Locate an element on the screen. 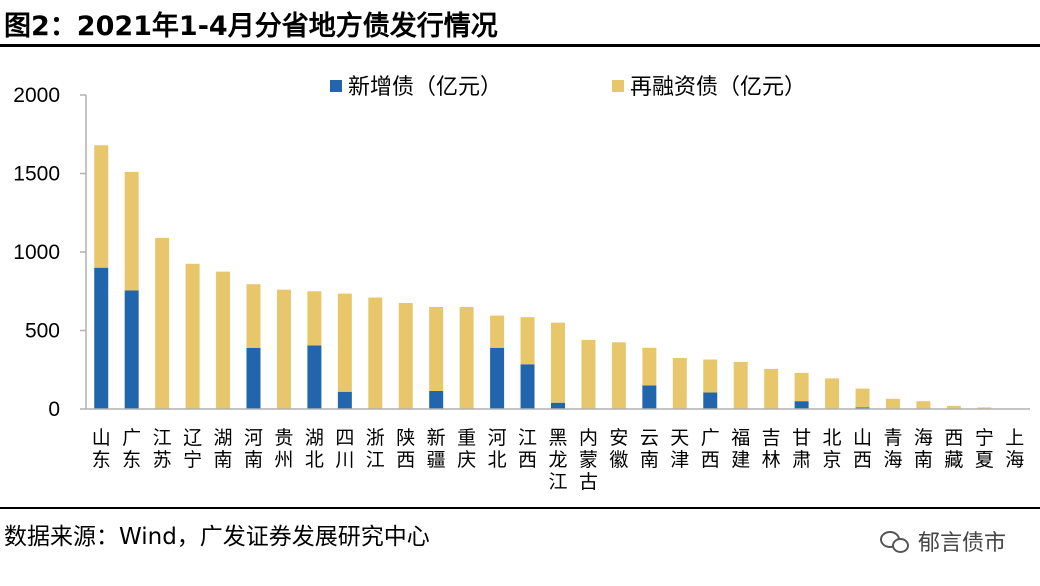  x-category-label: 古 is located at coordinates (588, 482).